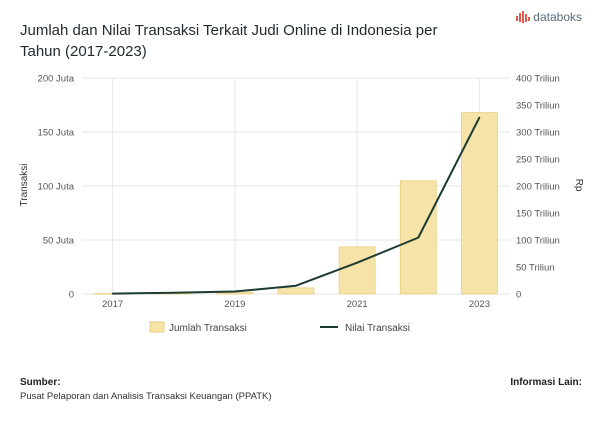 Image resolution: width=600 pixels, height=425 pixels. Describe the element at coordinates (357, 270) in the screenshot. I see `bar-2021` at that location.